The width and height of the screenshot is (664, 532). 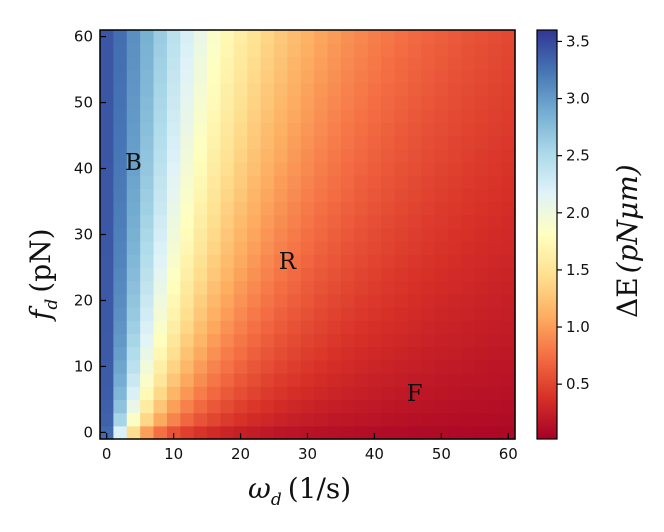 I want to click on y-tick-label: 10, so click(x=83, y=366).